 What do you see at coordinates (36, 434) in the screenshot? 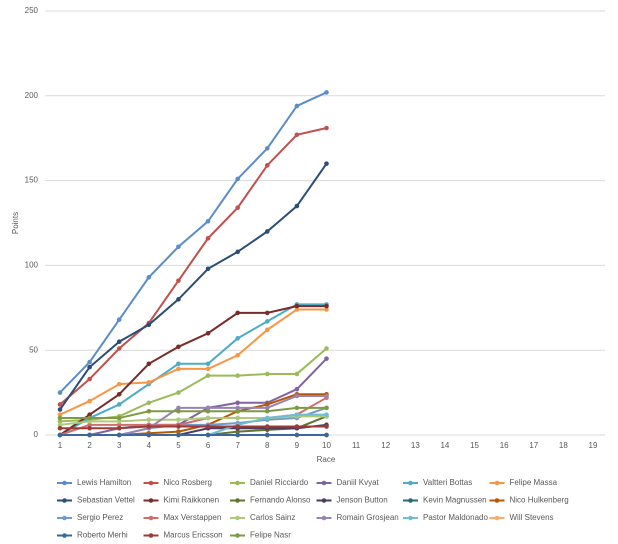
I see `y-tick-label: 0` at bounding box center [36, 434].